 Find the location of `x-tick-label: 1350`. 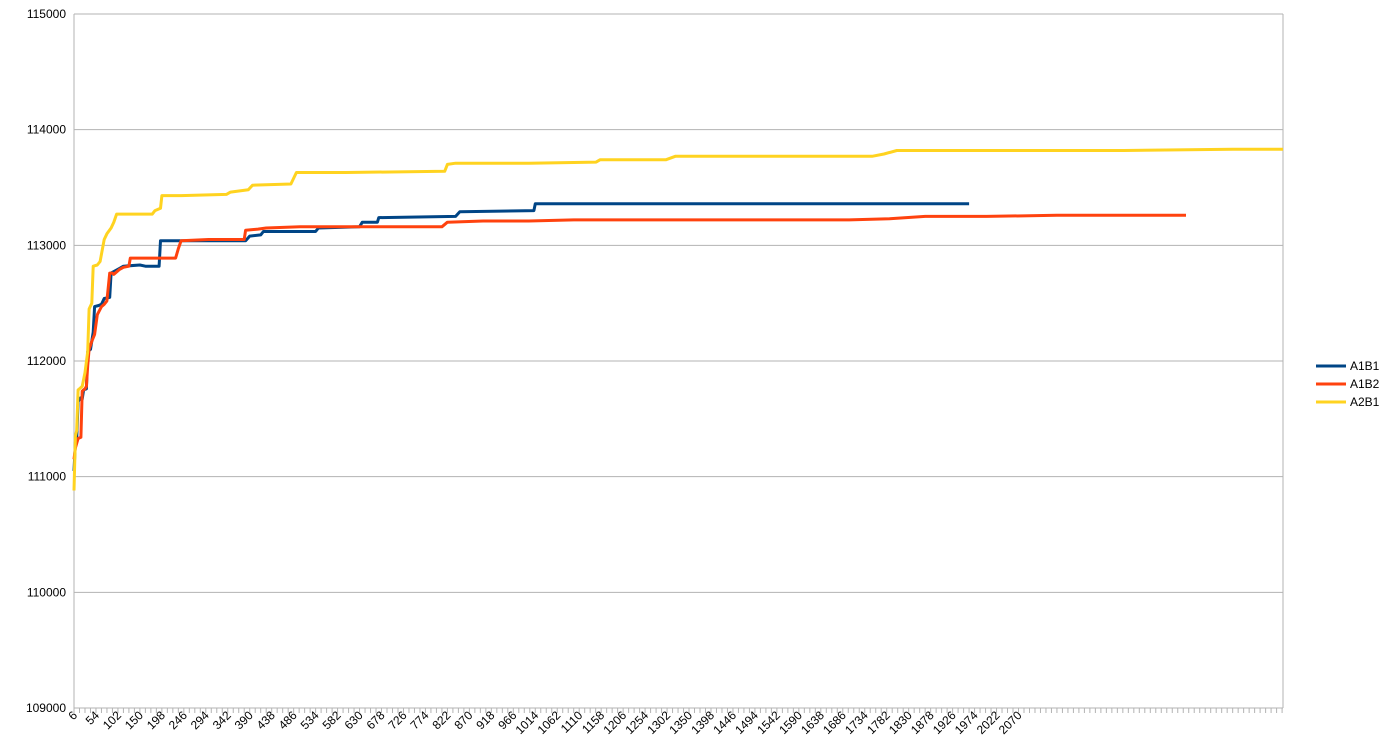

x-tick-label: 1350 is located at coordinates (680, 722).